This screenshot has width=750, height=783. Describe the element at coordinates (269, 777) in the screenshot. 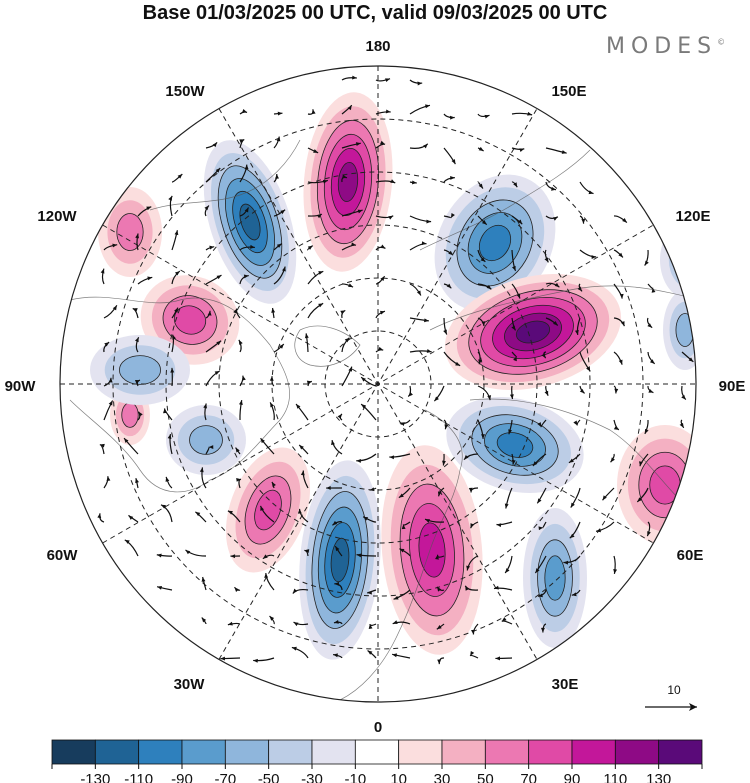

I see `colorbar-tick-label: -50` at that location.